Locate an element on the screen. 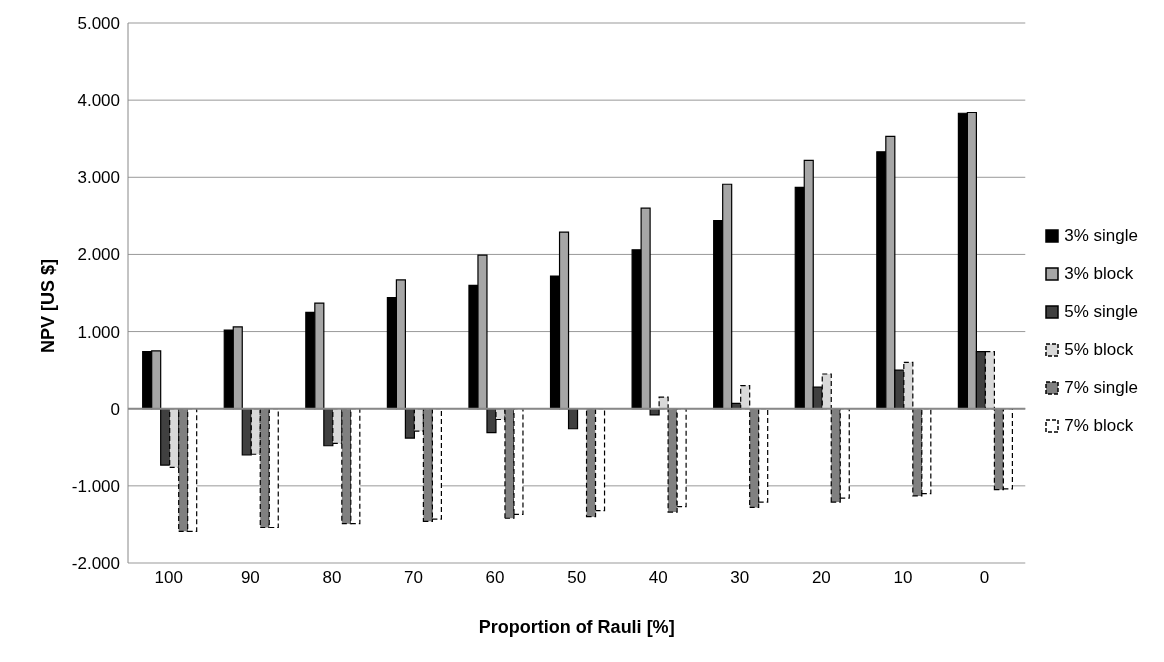  x-tick-label: 0 is located at coordinates (984, 578).